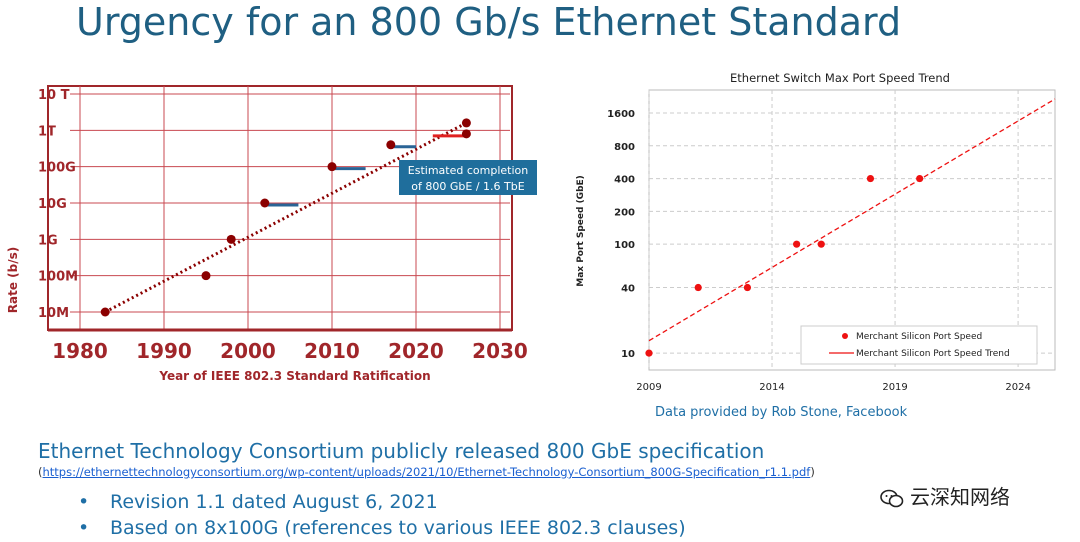  I want to click on port-speed-y-tick-label: 100, so click(624, 245).